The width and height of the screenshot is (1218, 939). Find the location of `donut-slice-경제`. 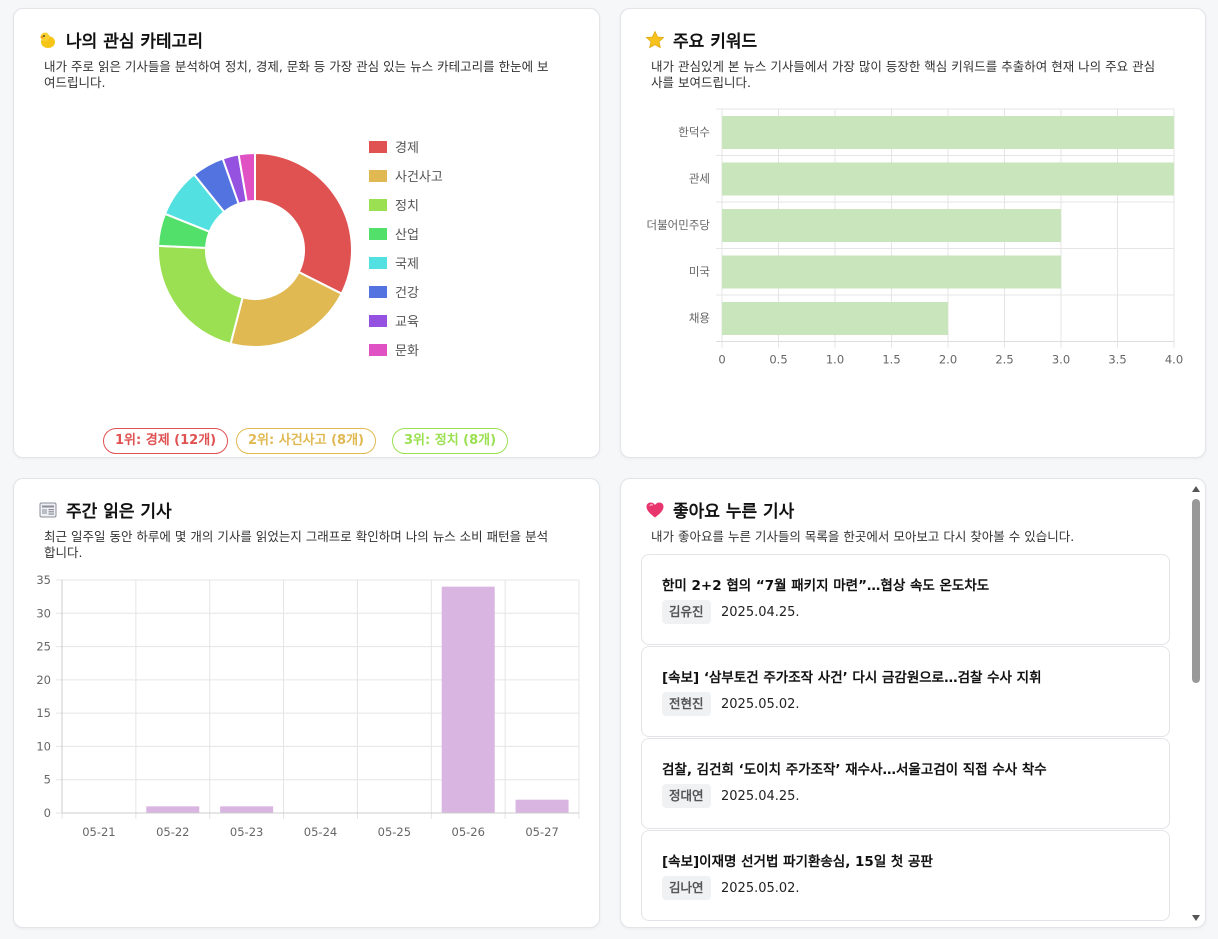

donut-slice-경제 is located at coordinates (303, 223).